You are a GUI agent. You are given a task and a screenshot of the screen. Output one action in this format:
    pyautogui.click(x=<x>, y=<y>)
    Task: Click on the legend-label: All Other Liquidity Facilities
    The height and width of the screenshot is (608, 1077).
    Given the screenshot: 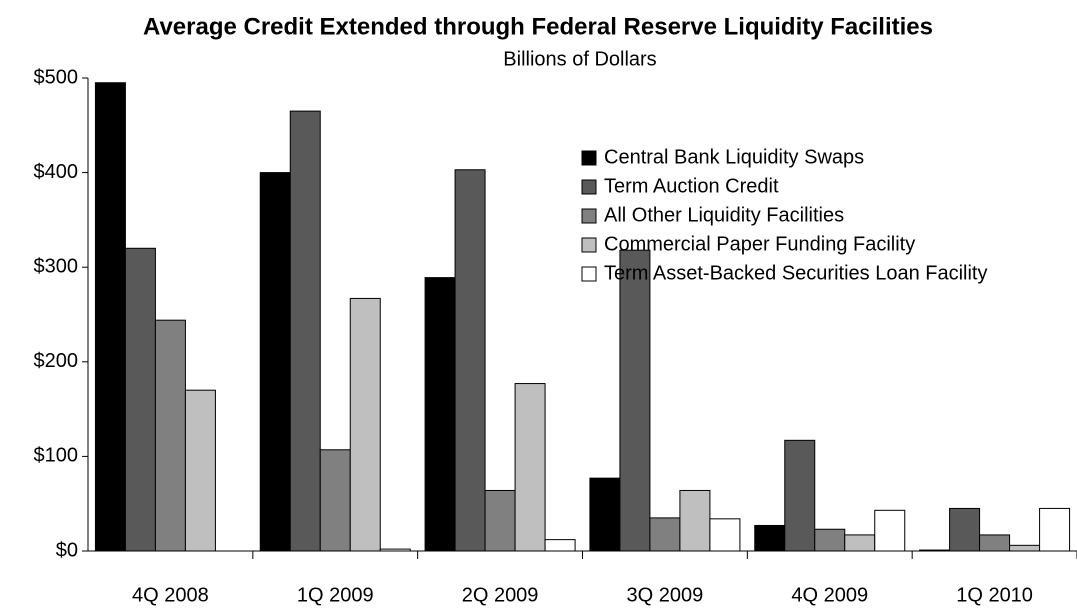 What is the action you would take?
    pyautogui.click(x=724, y=215)
    